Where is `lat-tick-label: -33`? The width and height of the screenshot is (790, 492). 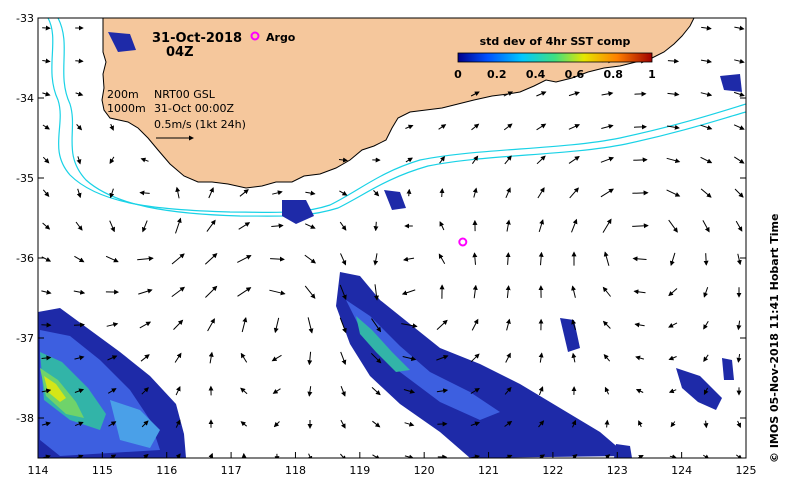 lat-tick-label: -33 is located at coordinates (25, 18).